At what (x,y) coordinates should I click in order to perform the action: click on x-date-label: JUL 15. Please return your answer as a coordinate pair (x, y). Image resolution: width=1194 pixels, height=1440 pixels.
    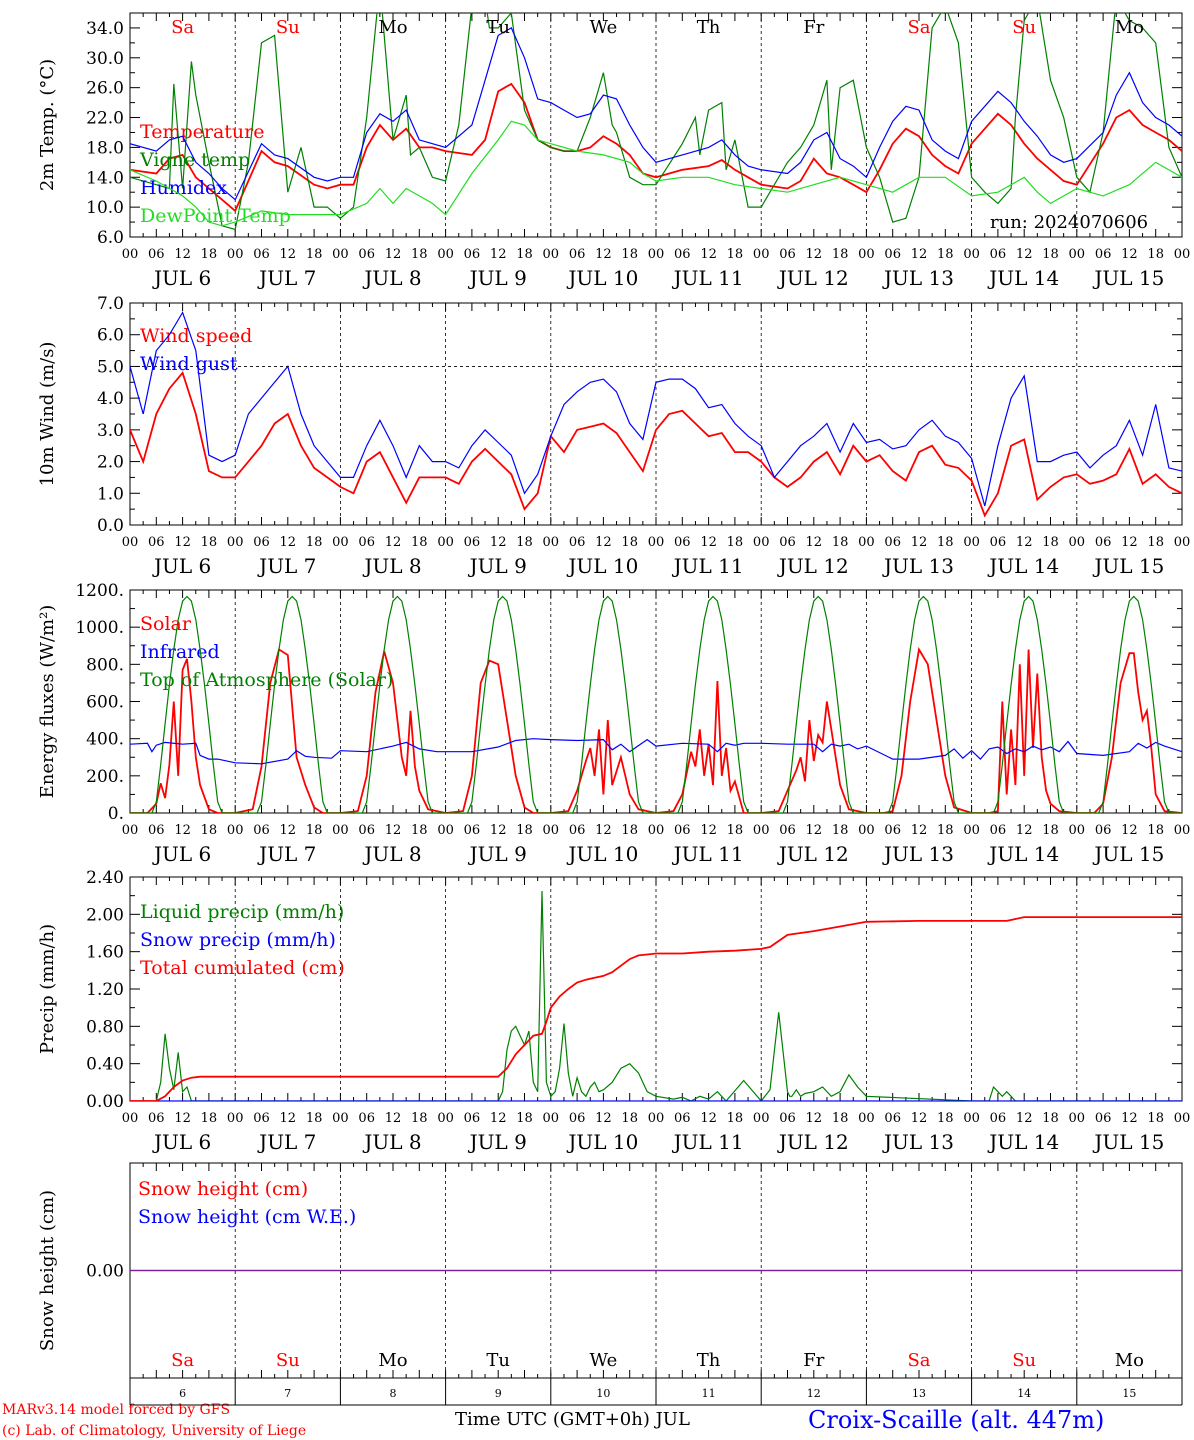
    Looking at the image, I should click on (1128, 1142).